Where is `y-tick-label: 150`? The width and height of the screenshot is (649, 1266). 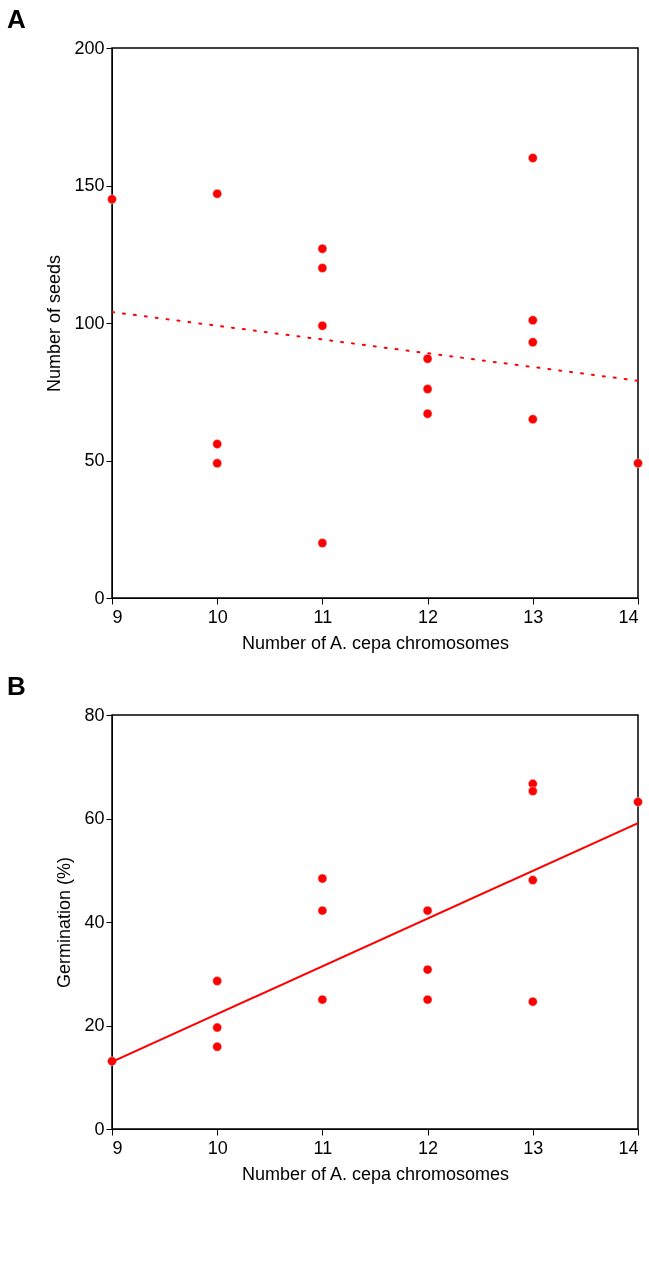 y-tick-label: 150 is located at coordinates (89, 185).